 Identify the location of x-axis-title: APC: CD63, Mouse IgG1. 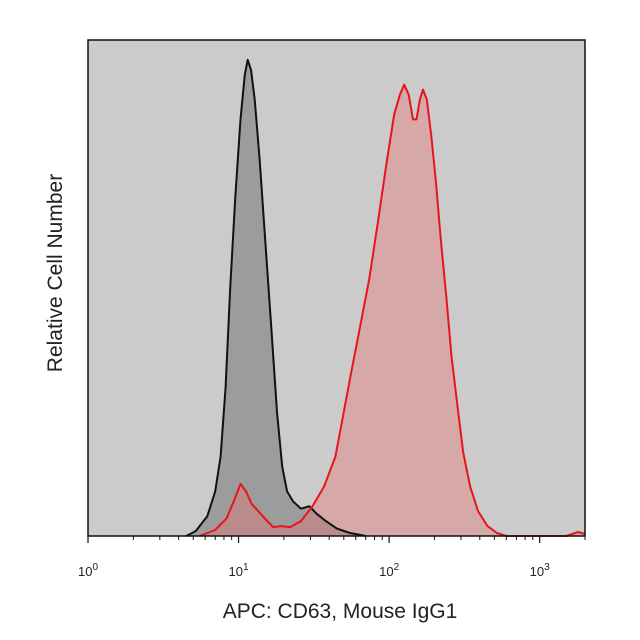
(340, 611).